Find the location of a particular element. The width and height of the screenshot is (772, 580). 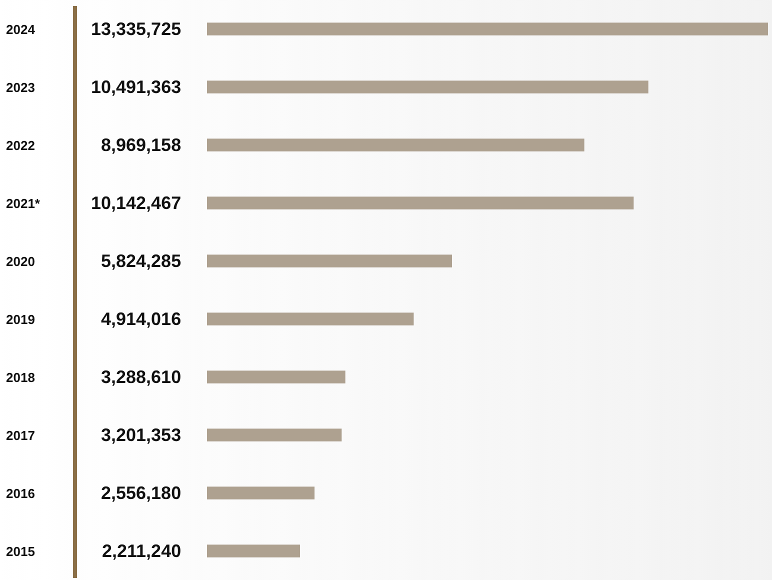

data-label: 2,556,180 is located at coordinates (141, 493).